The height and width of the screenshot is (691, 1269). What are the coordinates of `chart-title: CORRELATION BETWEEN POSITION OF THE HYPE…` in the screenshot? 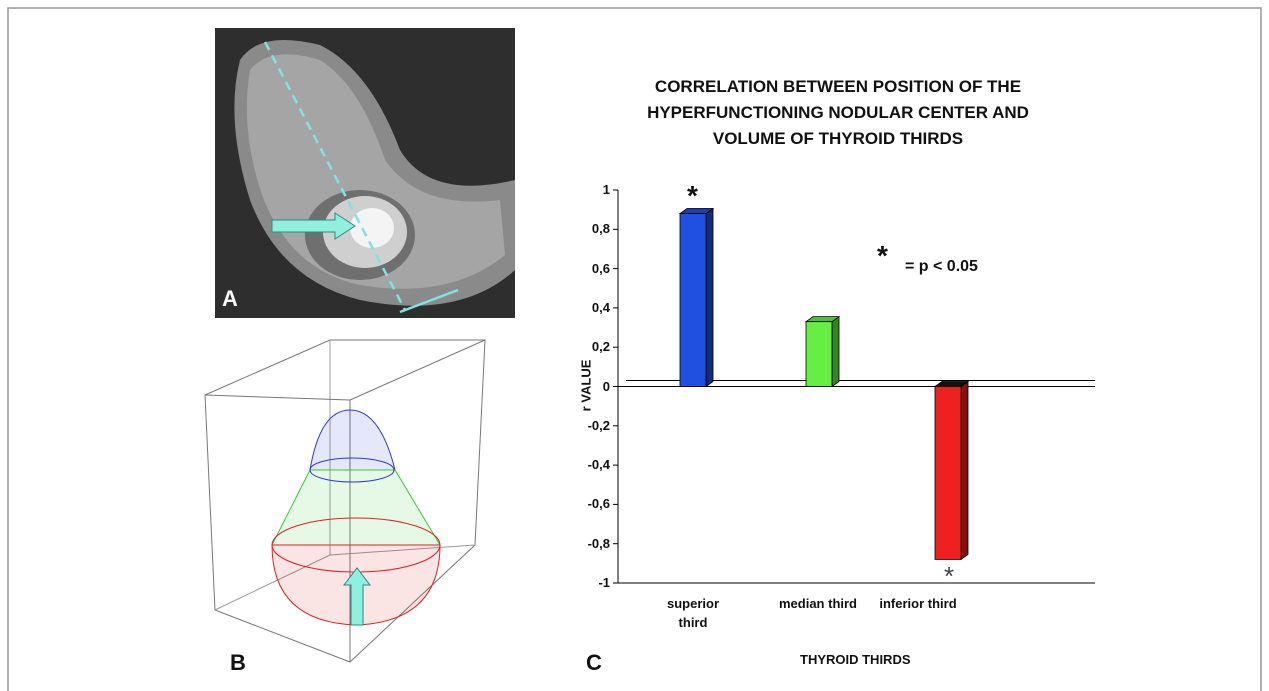 It's located at (838, 112).